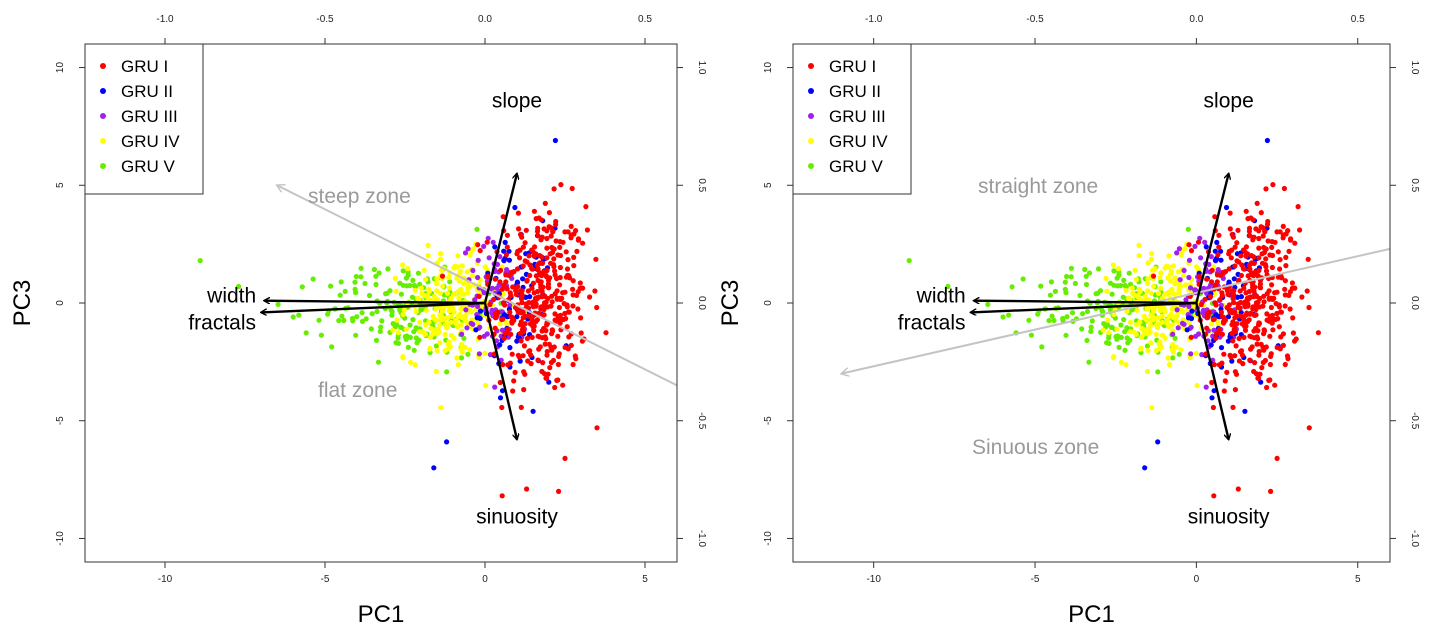  I want to click on right-tick-label: 1.0, so click(1414, 68).